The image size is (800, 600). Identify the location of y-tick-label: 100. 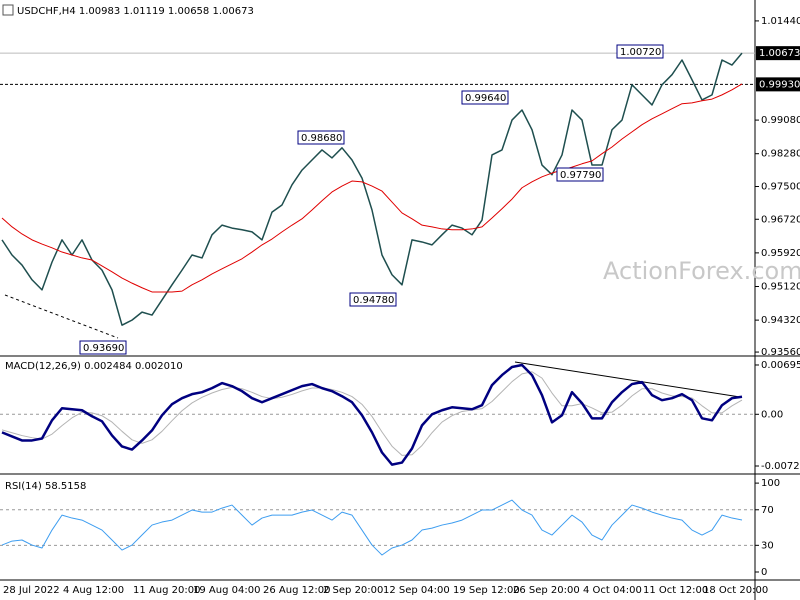
(770, 483).